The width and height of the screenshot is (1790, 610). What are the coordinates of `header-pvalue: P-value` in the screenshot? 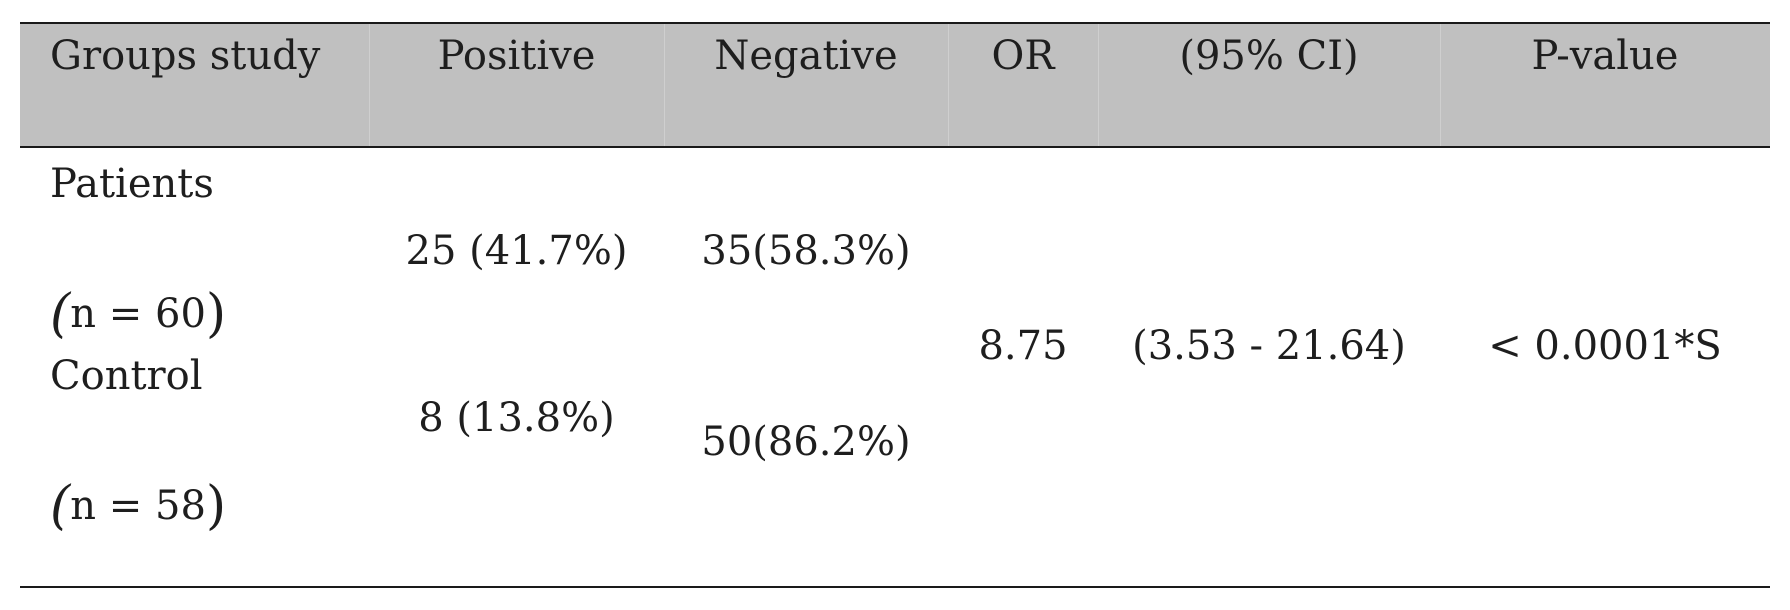 It's located at (1605, 56).